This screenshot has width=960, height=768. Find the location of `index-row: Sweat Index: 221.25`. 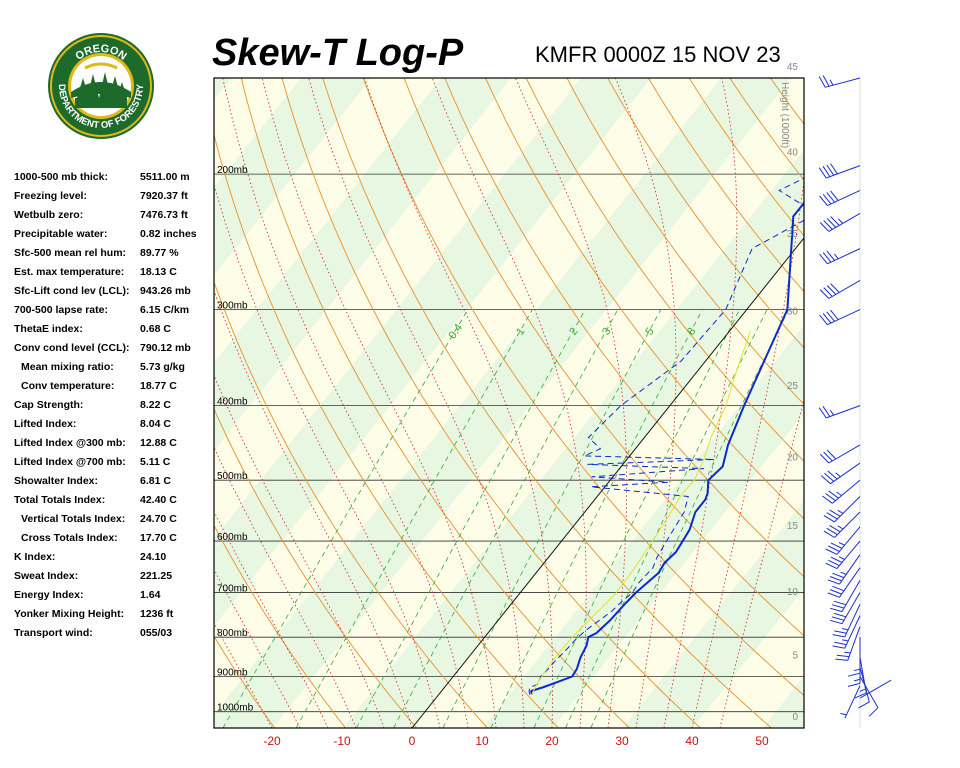

index-row: Sweat Index: 221.25 is located at coordinates (114, 576).